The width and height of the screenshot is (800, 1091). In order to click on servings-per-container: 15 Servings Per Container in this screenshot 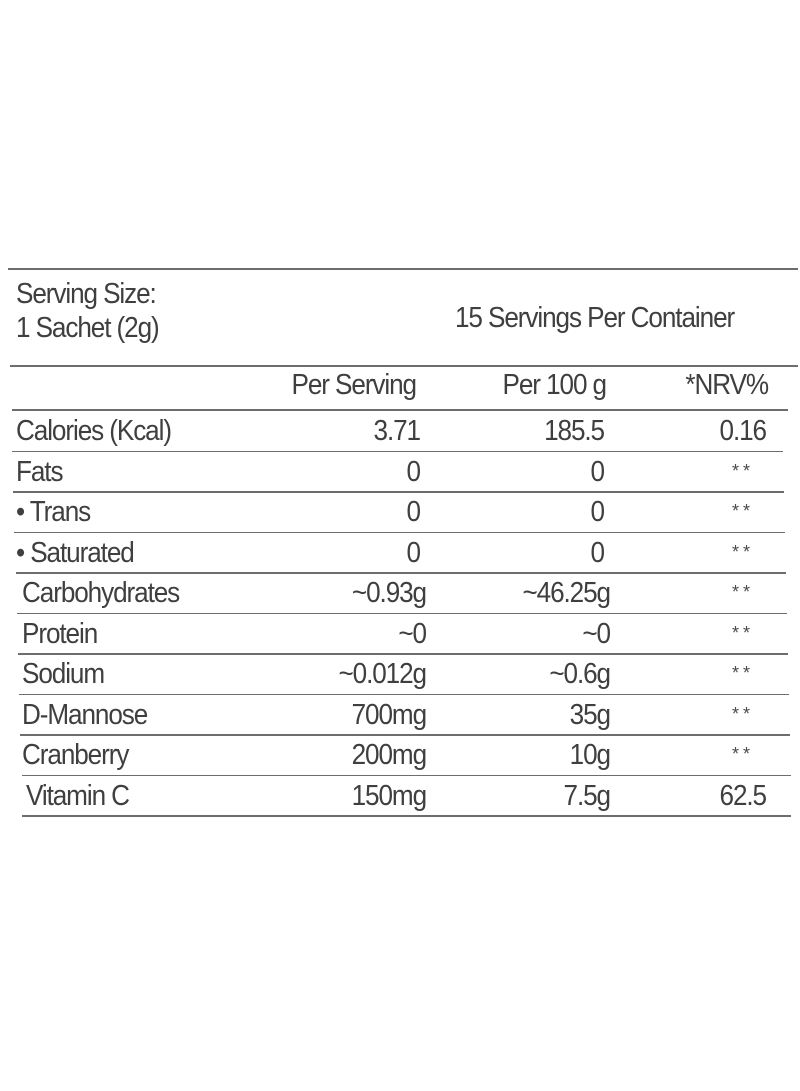, I will do `click(595, 318)`.